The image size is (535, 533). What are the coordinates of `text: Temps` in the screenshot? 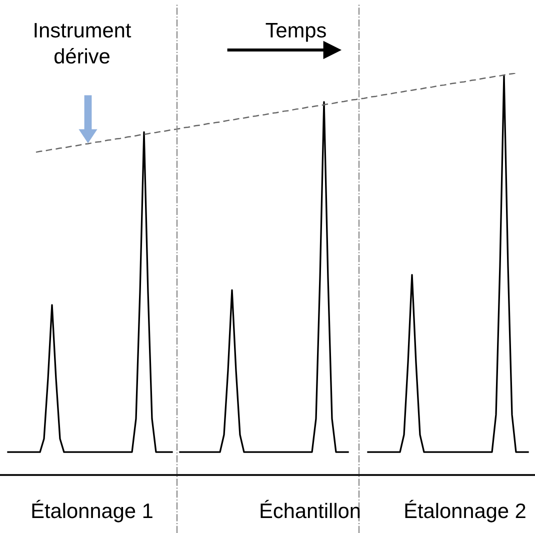 It's located at (296, 32).